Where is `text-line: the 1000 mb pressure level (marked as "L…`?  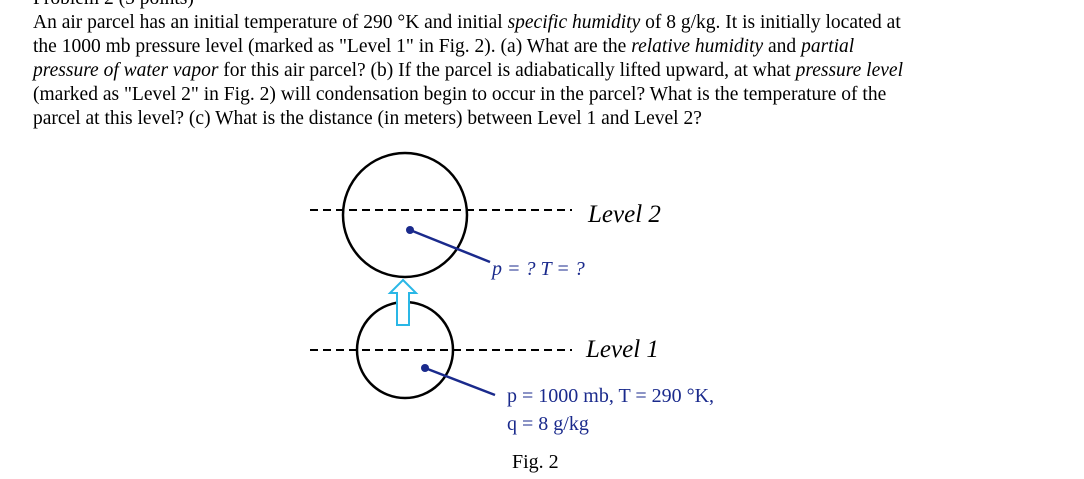
text-line: the 1000 mb pressure level (marked as "L… is located at coordinates (468, 47).